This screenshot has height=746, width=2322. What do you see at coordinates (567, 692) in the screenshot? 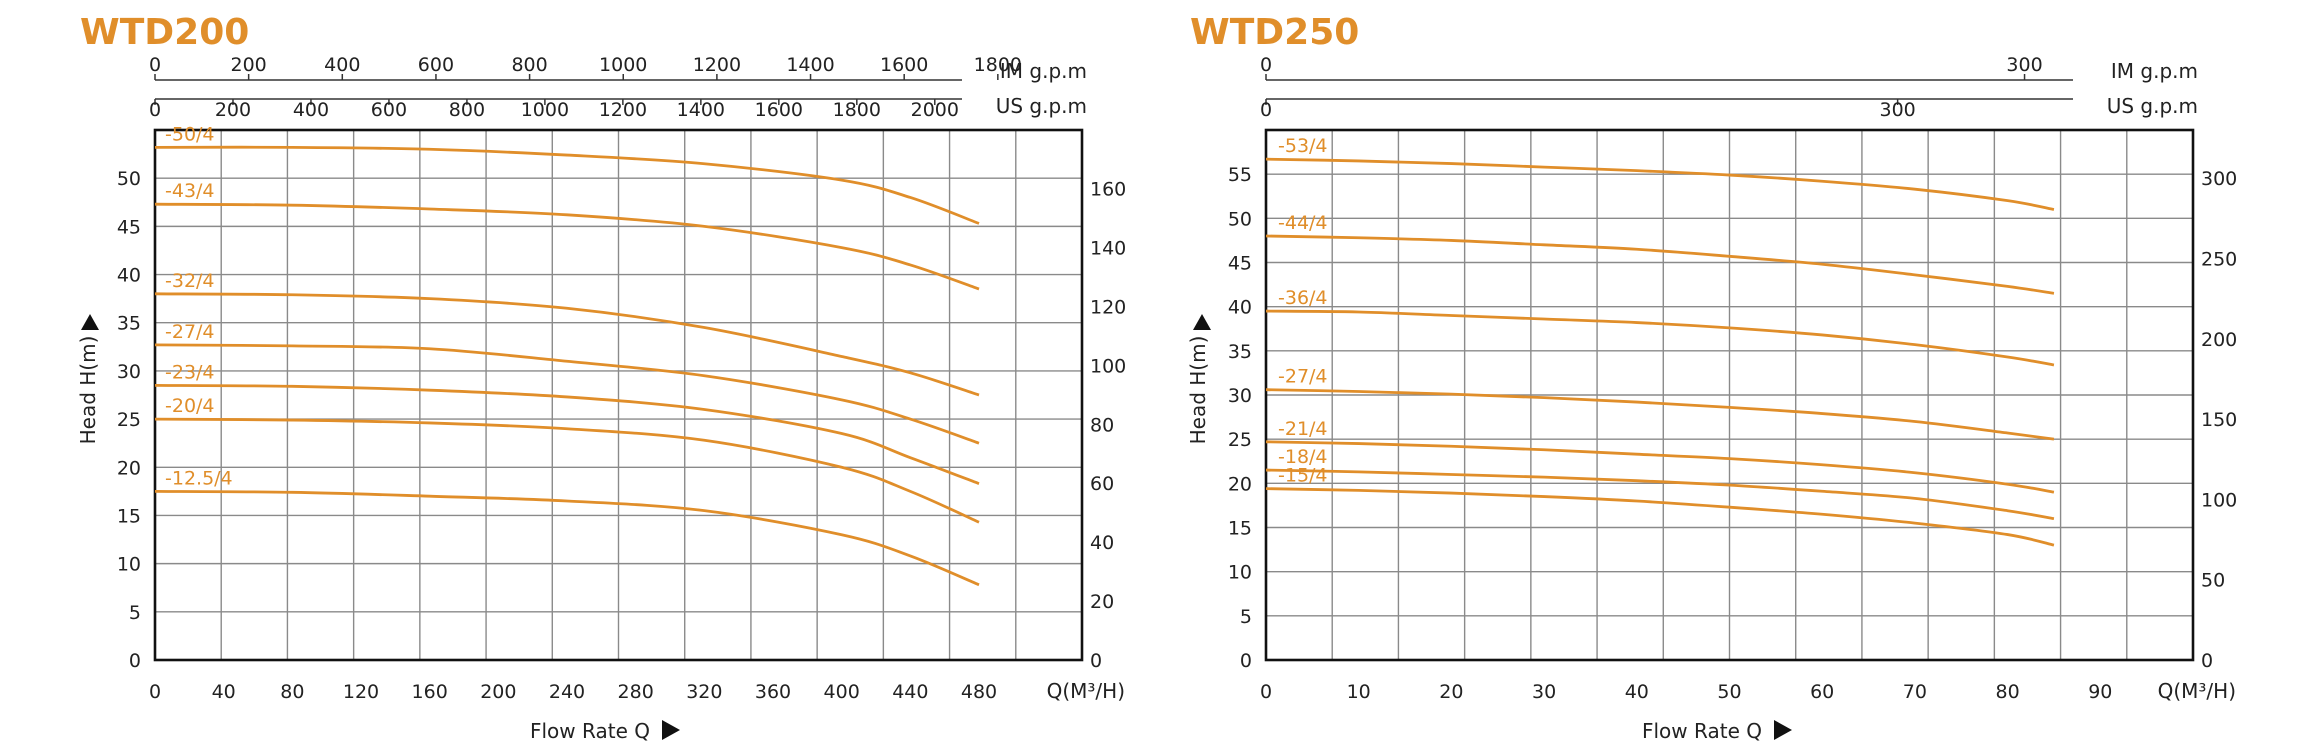
I see `x-tick-label: 240` at bounding box center [567, 692].